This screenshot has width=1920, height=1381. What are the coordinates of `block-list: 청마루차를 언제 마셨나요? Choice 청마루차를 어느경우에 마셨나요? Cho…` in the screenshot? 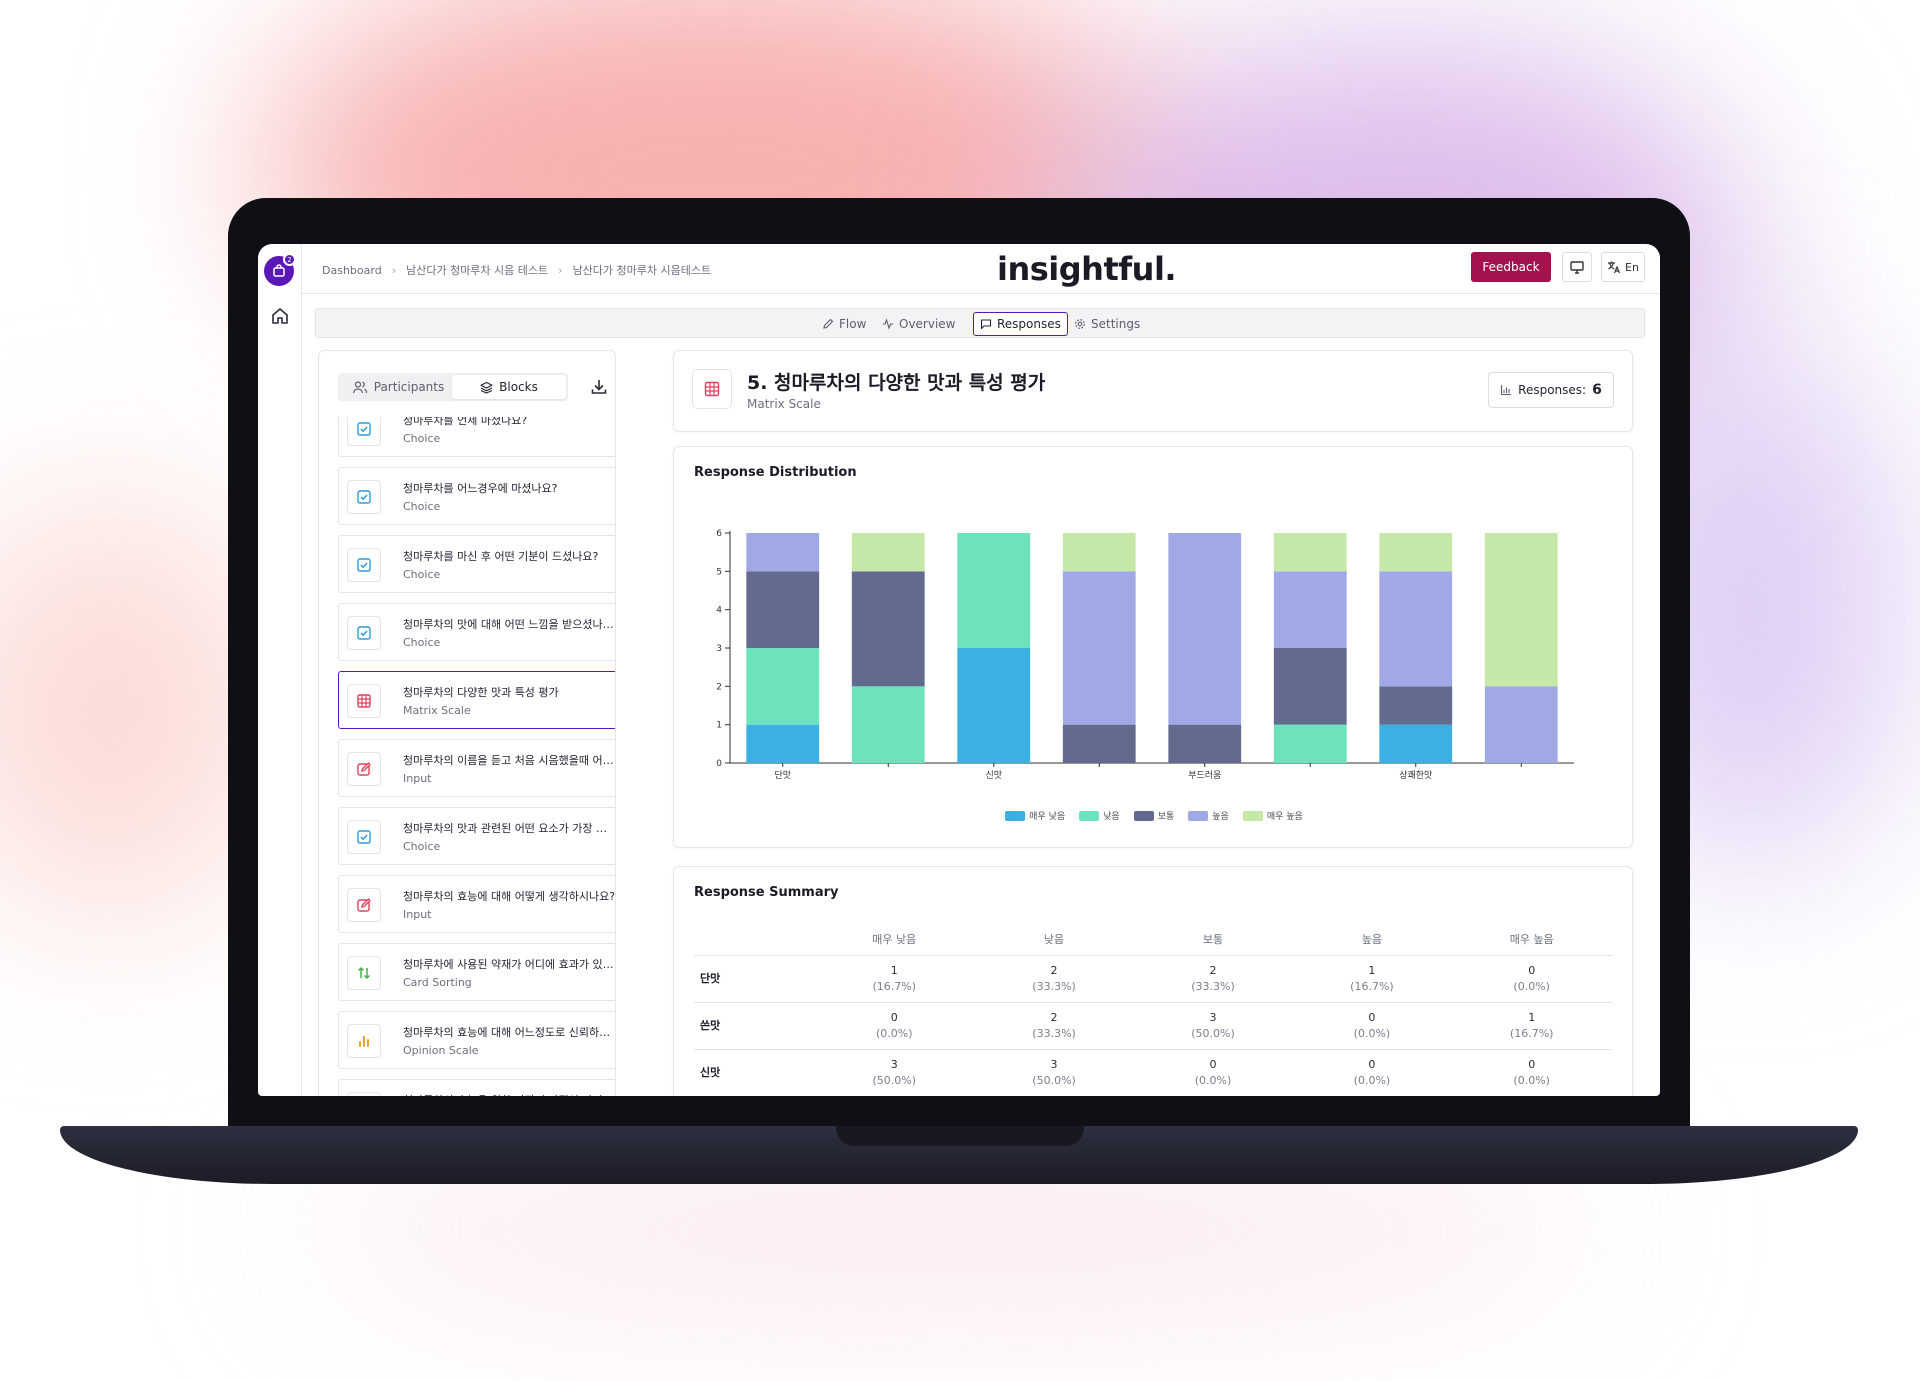 It's located at (477, 756).